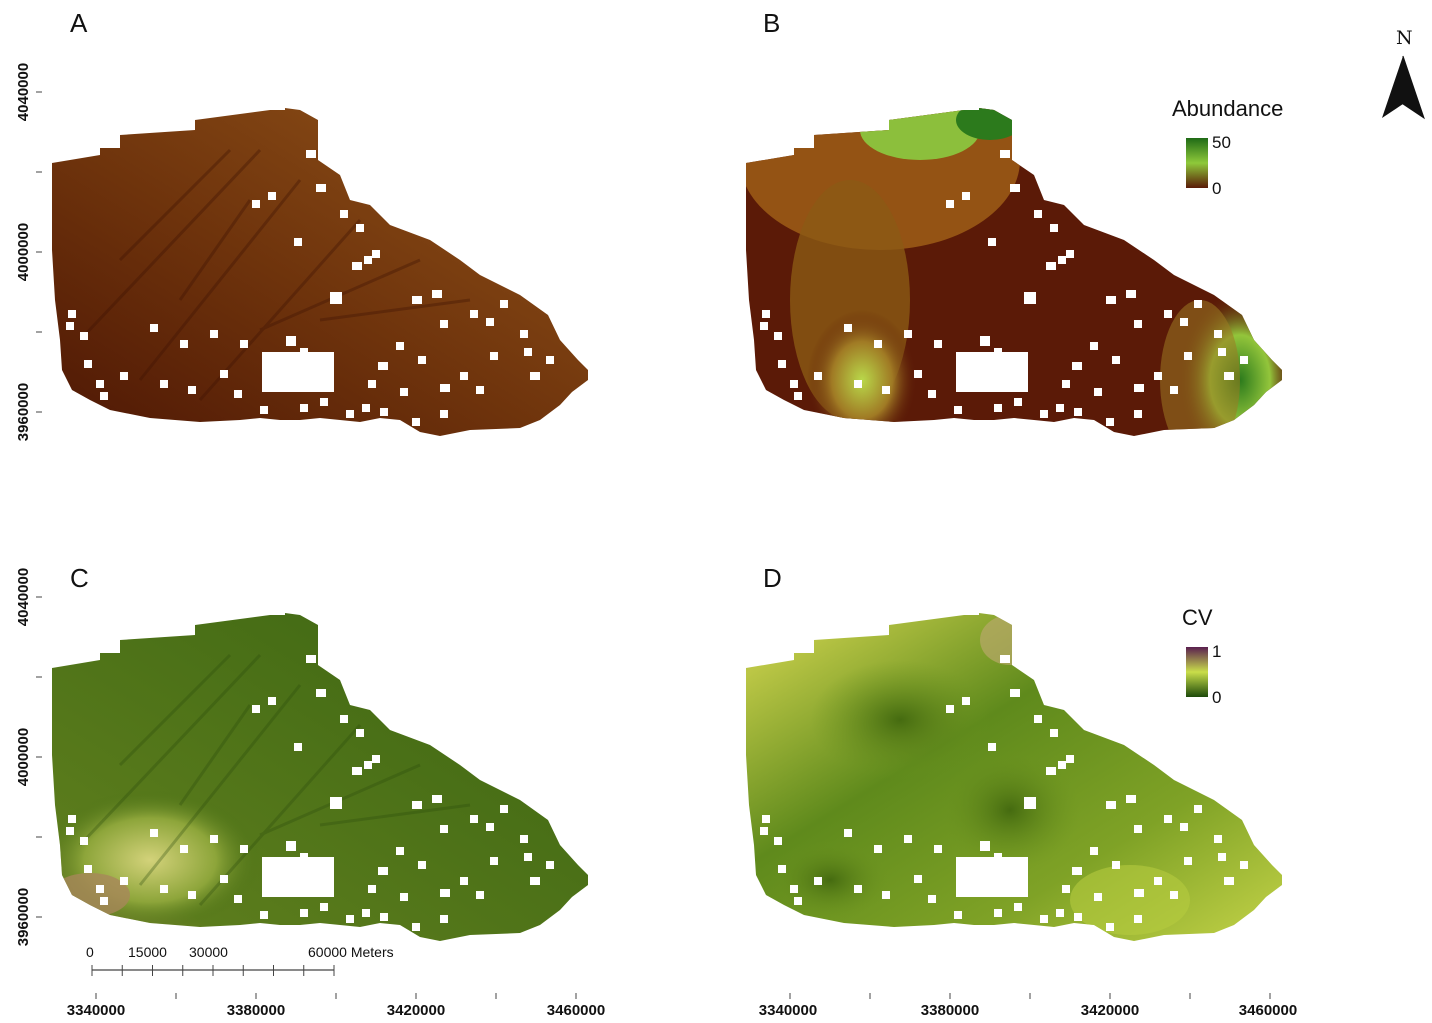 This screenshot has width=1432, height=1023. Describe the element at coordinates (771, 23) in the screenshot. I see `panel-b-label: B` at that location.